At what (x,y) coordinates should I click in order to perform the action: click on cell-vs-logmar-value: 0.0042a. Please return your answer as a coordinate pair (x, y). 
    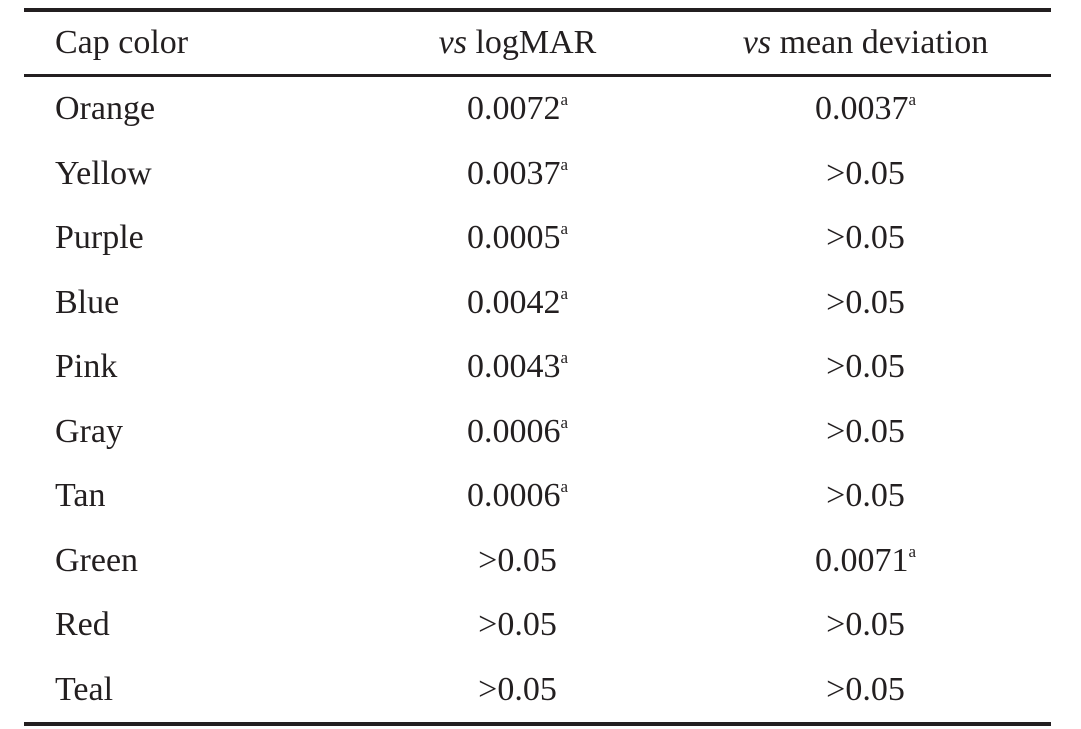
    Looking at the image, I should click on (517, 302).